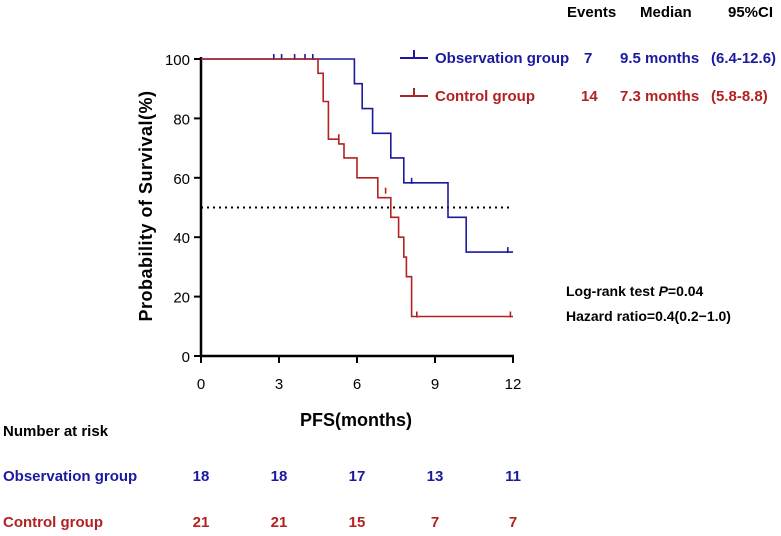 The height and width of the screenshot is (536, 781). I want to click on y-tick-label-0: 0, so click(186, 357).